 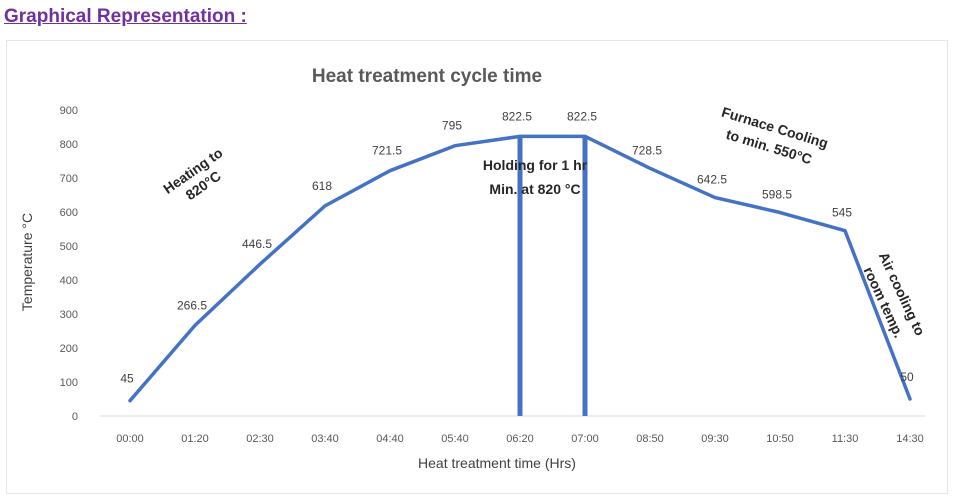 I want to click on section-heading: Graphical Representation :, so click(x=125, y=16).